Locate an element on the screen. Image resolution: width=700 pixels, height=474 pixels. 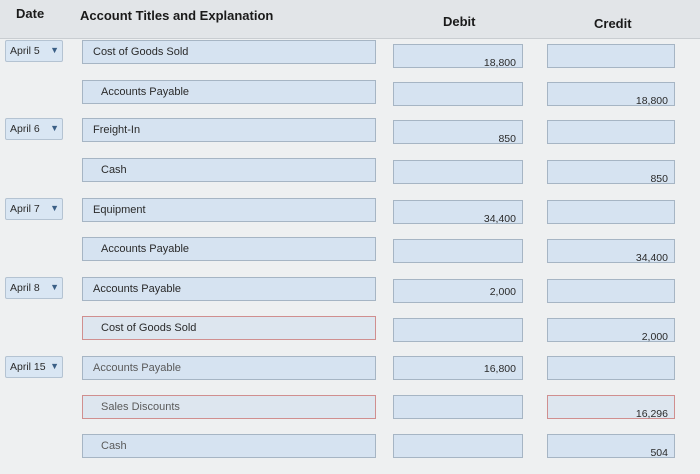
debit-input: 850 is located at coordinates (458, 132).